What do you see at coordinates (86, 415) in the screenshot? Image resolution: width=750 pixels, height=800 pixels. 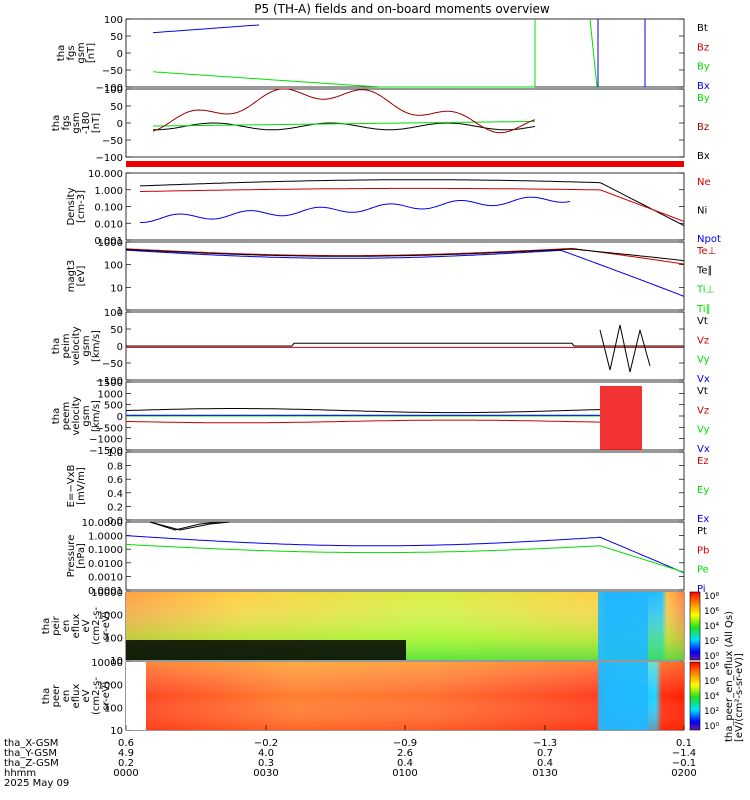 I see `ylabel-line: gsm` at bounding box center [86, 415].